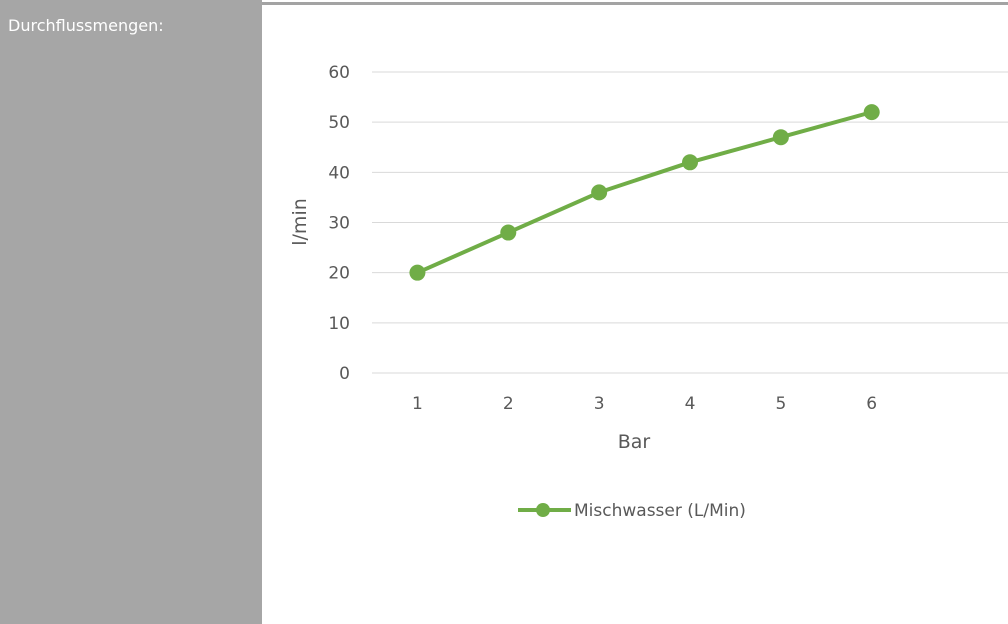 The image size is (1008, 624). What do you see at coordinates (86, 25) in the screenshot?
I see `sidebar-label: Durchflussmengen:` at bounding box center [86, 25].